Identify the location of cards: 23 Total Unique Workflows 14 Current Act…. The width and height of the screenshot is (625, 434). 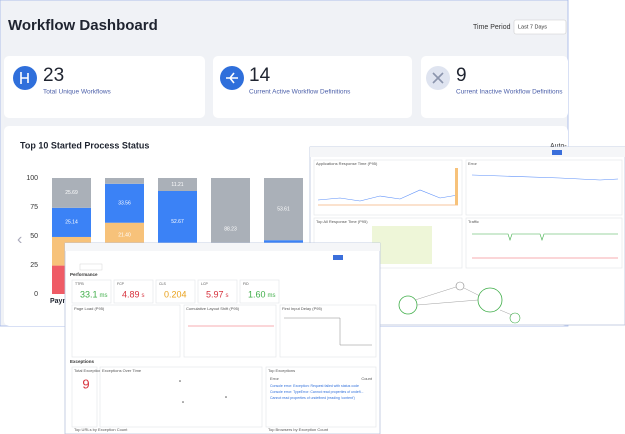
(286, 87).